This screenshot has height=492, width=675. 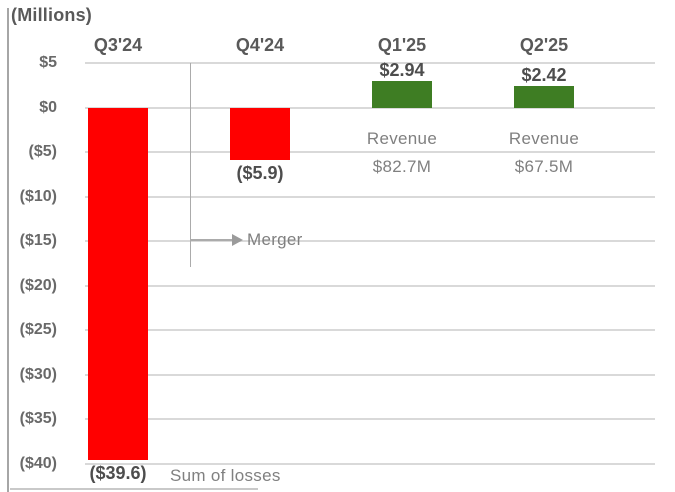 I want to click on left-border-line, so click(x=8, y=250).